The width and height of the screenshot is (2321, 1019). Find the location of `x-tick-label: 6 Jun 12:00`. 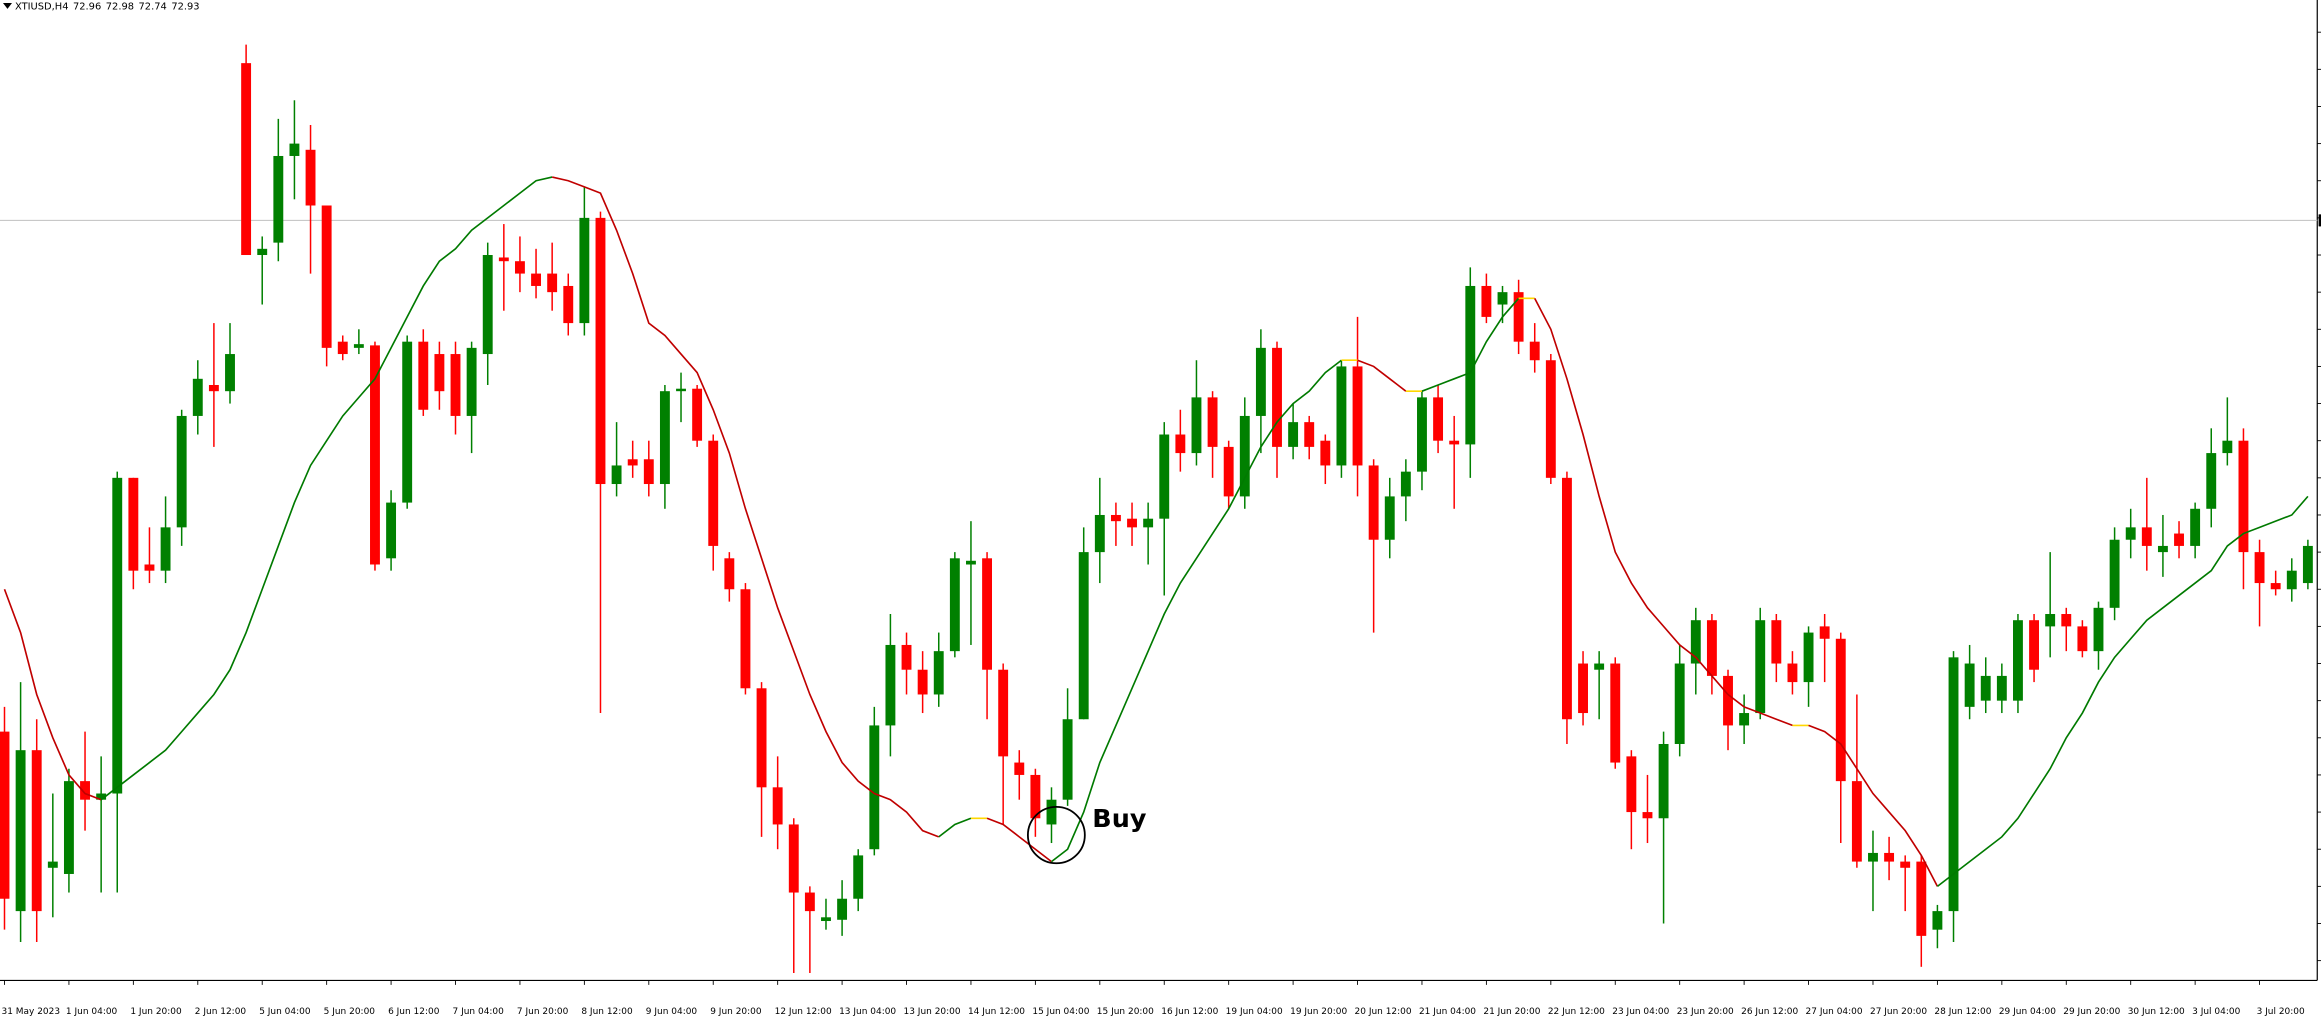

x-tick-label: 6 Jun 12:00 is located at coordinates (414, 1012).